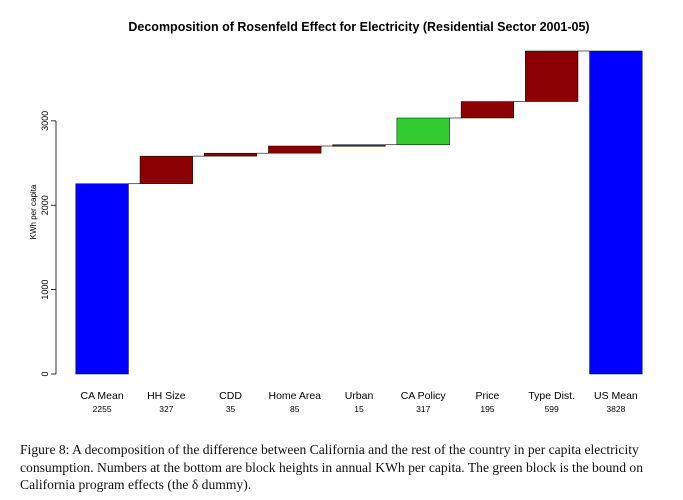 Image resolution: width=683 pixels, height=500 pixels. I want to click on value-label: 85, so click(295, 409).